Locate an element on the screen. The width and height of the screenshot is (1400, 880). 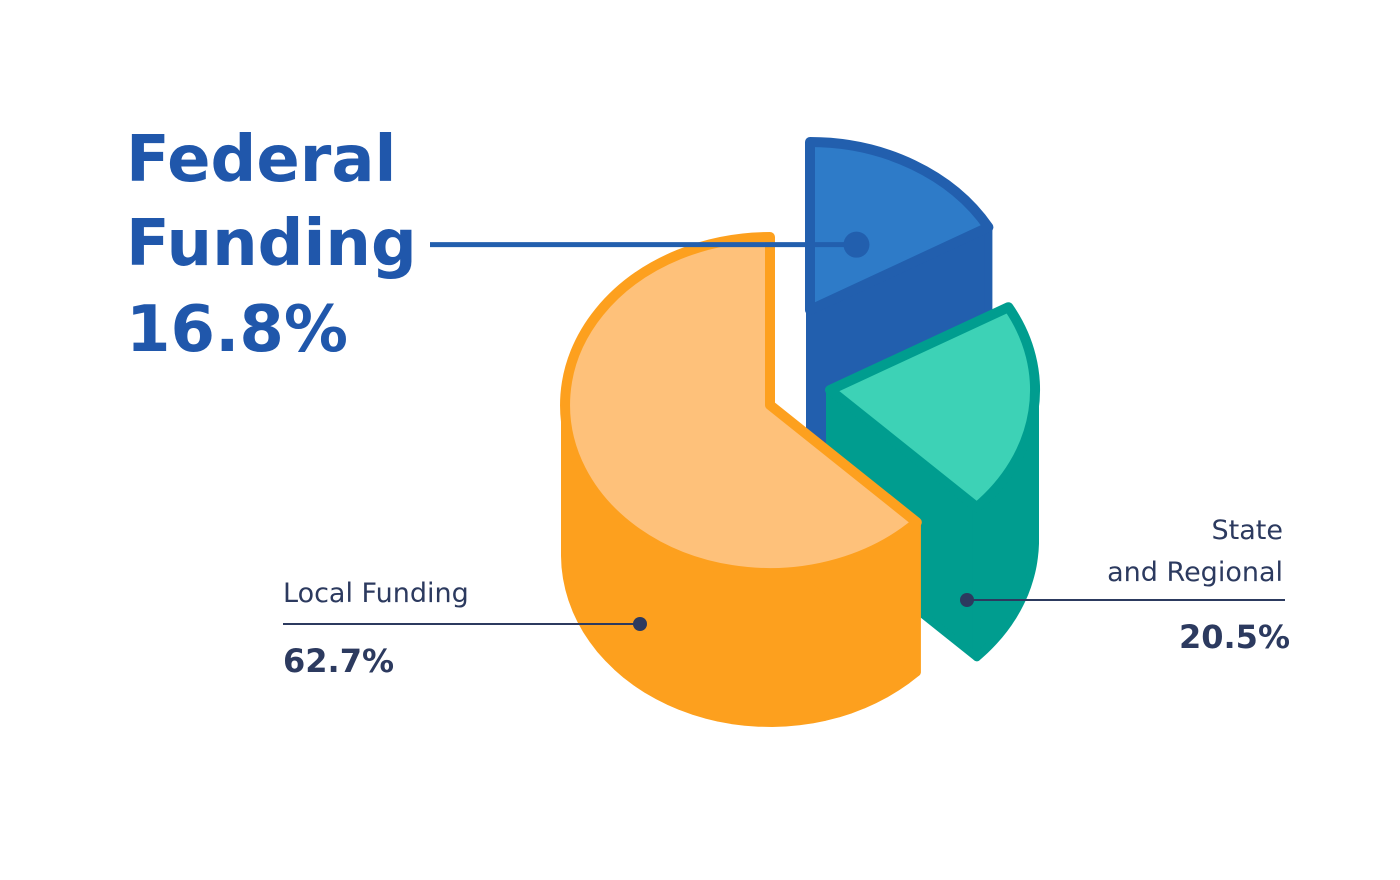
local-funding-name: Local Funding is located at coordinates (376, 593).